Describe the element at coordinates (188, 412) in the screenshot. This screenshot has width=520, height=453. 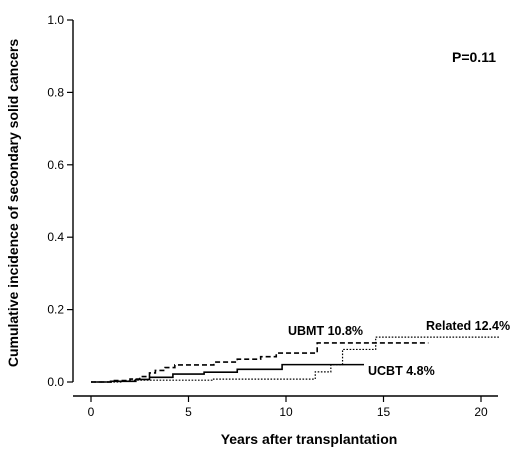
I see `x-tick-label: 5` at that location.